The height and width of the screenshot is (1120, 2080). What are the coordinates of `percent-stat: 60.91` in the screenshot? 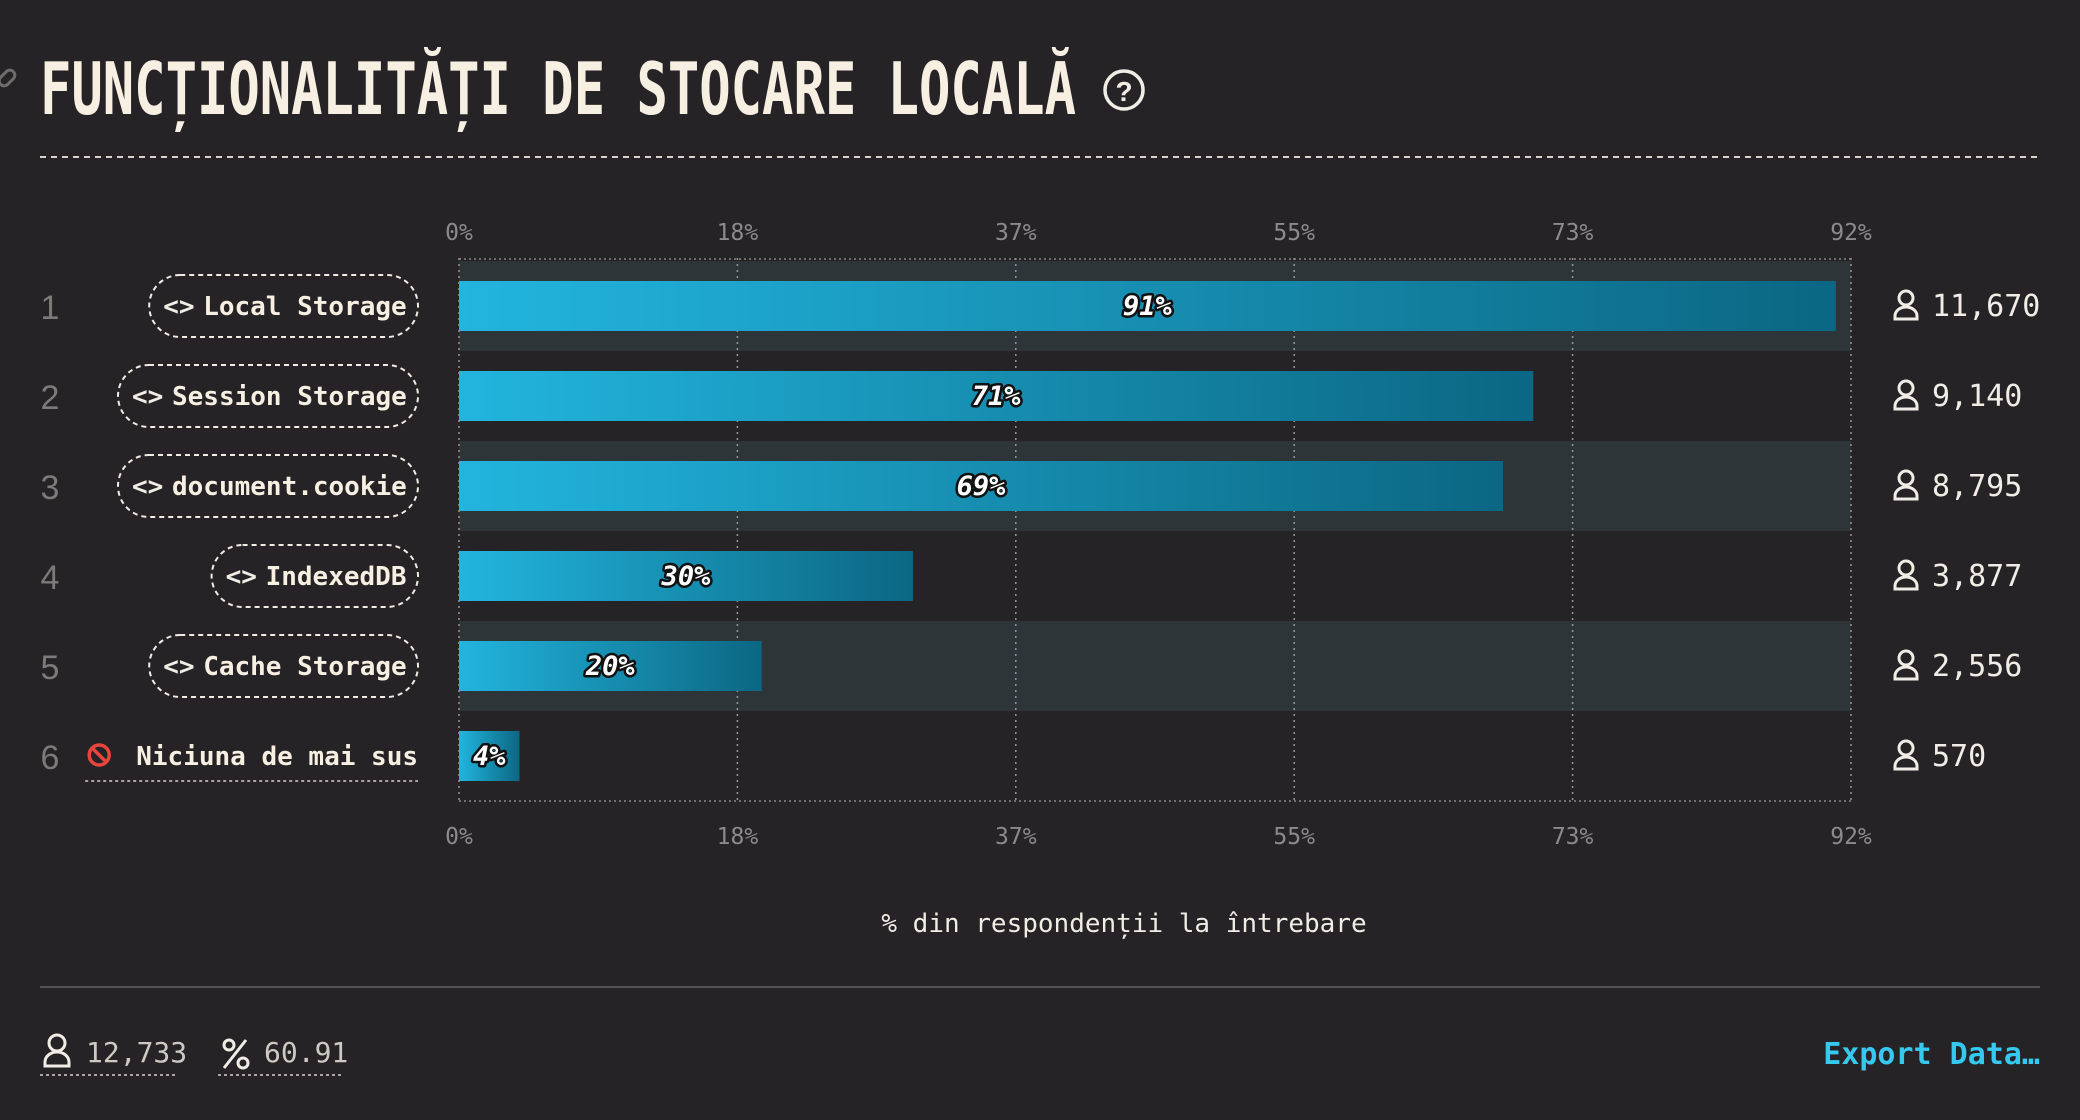 It's located at (283, 1056).